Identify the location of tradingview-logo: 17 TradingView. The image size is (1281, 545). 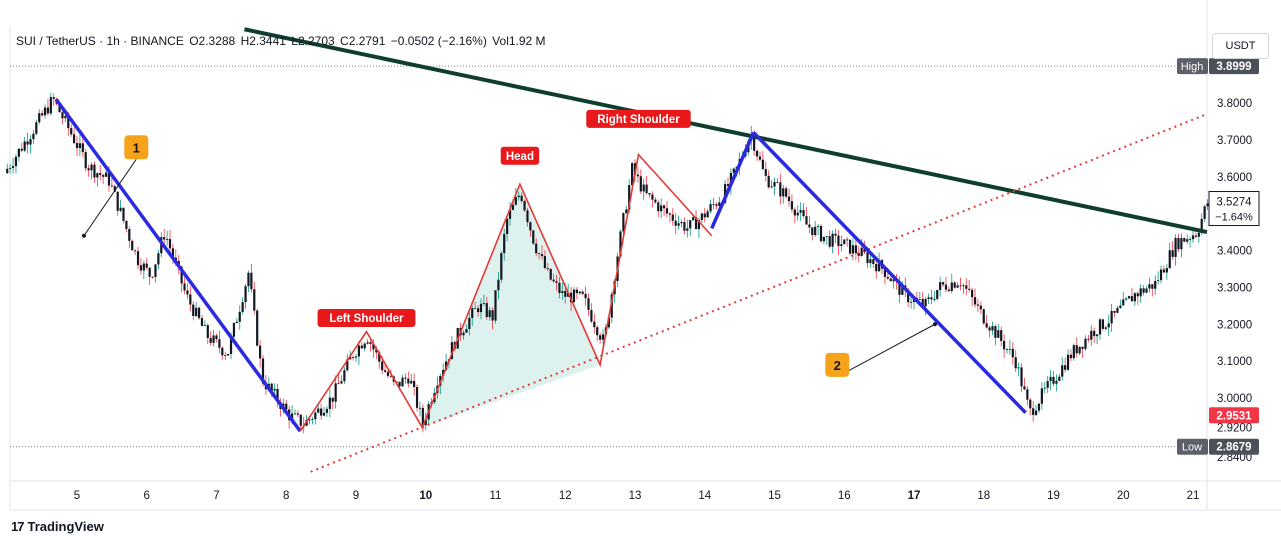
(57, 526).